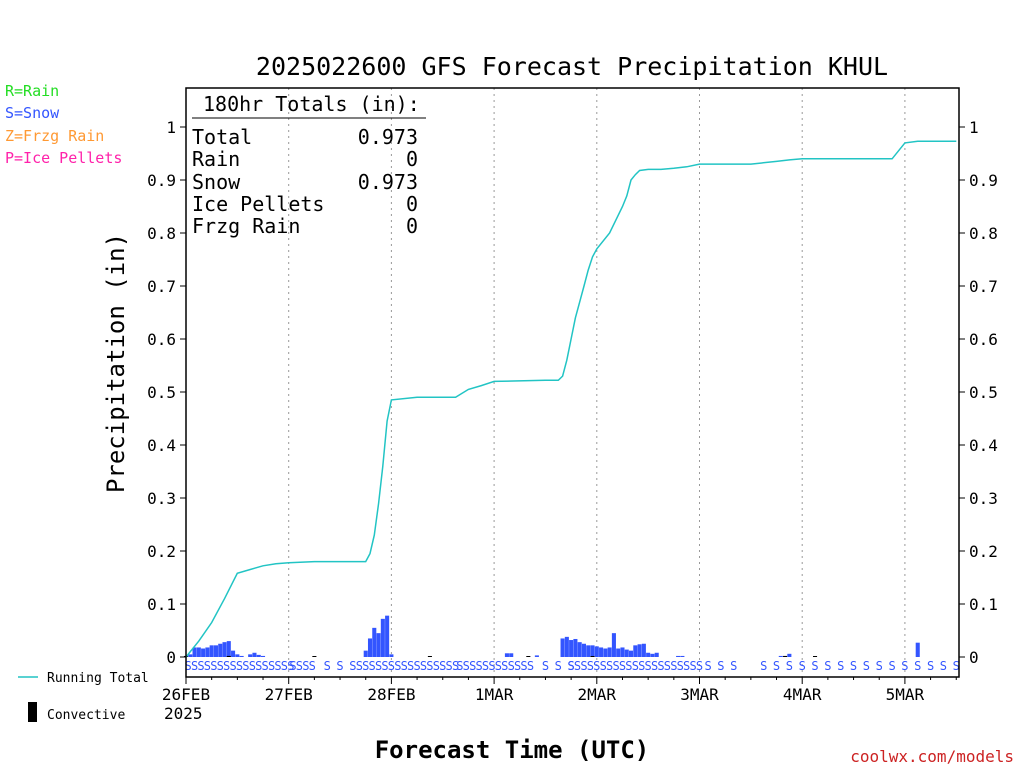 The width and height of the screenshot is (1024, 768). I want to click on x-tick-label: 3MAR, so click(699, 694).